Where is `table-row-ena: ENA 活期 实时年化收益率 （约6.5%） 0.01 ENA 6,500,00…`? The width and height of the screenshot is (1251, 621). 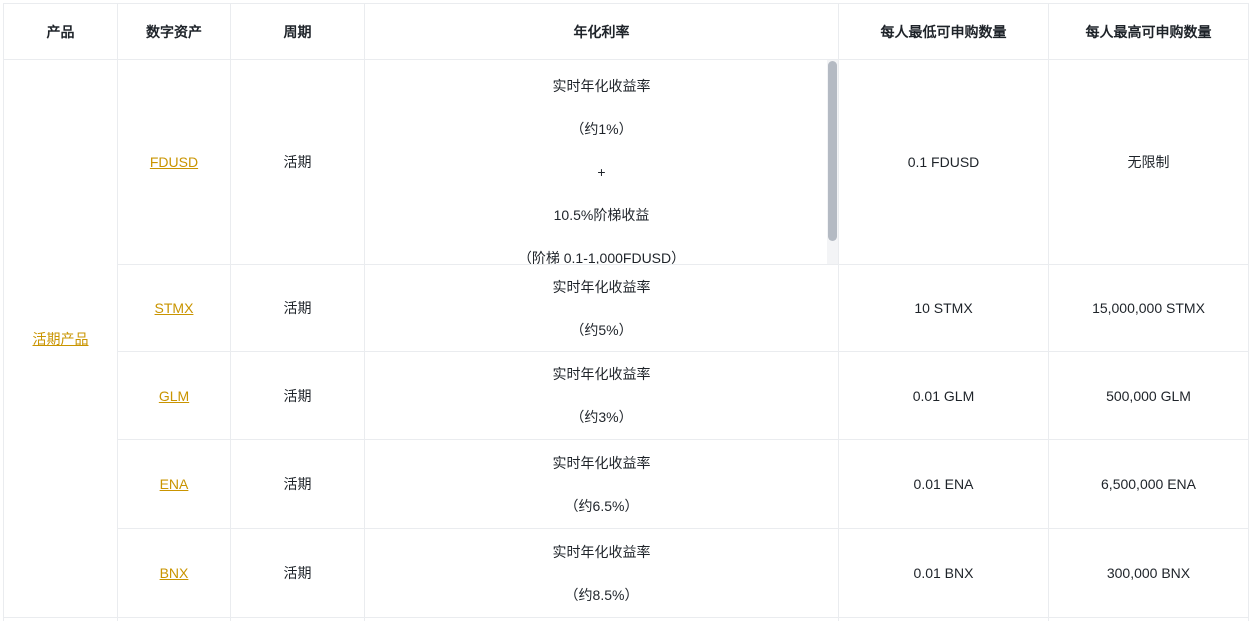 table-row-ena: ENA 活期 实时年化收益率 （约6.5%） 0.01 ENA 6,500,00… is located at coordinates (626, 484).